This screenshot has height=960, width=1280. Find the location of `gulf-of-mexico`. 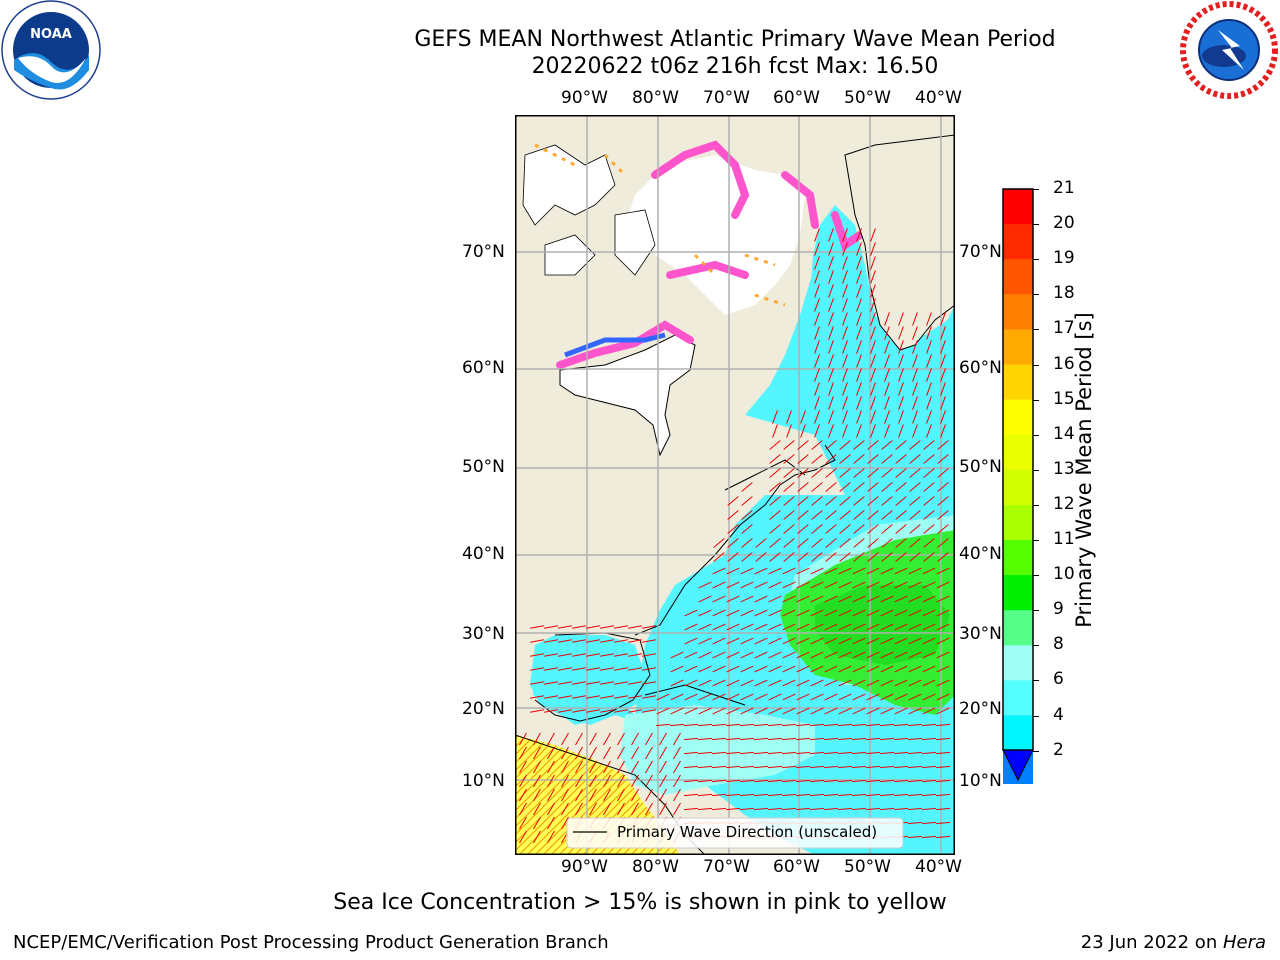

gulf-of-mexico is located at coordinates (592, 680).